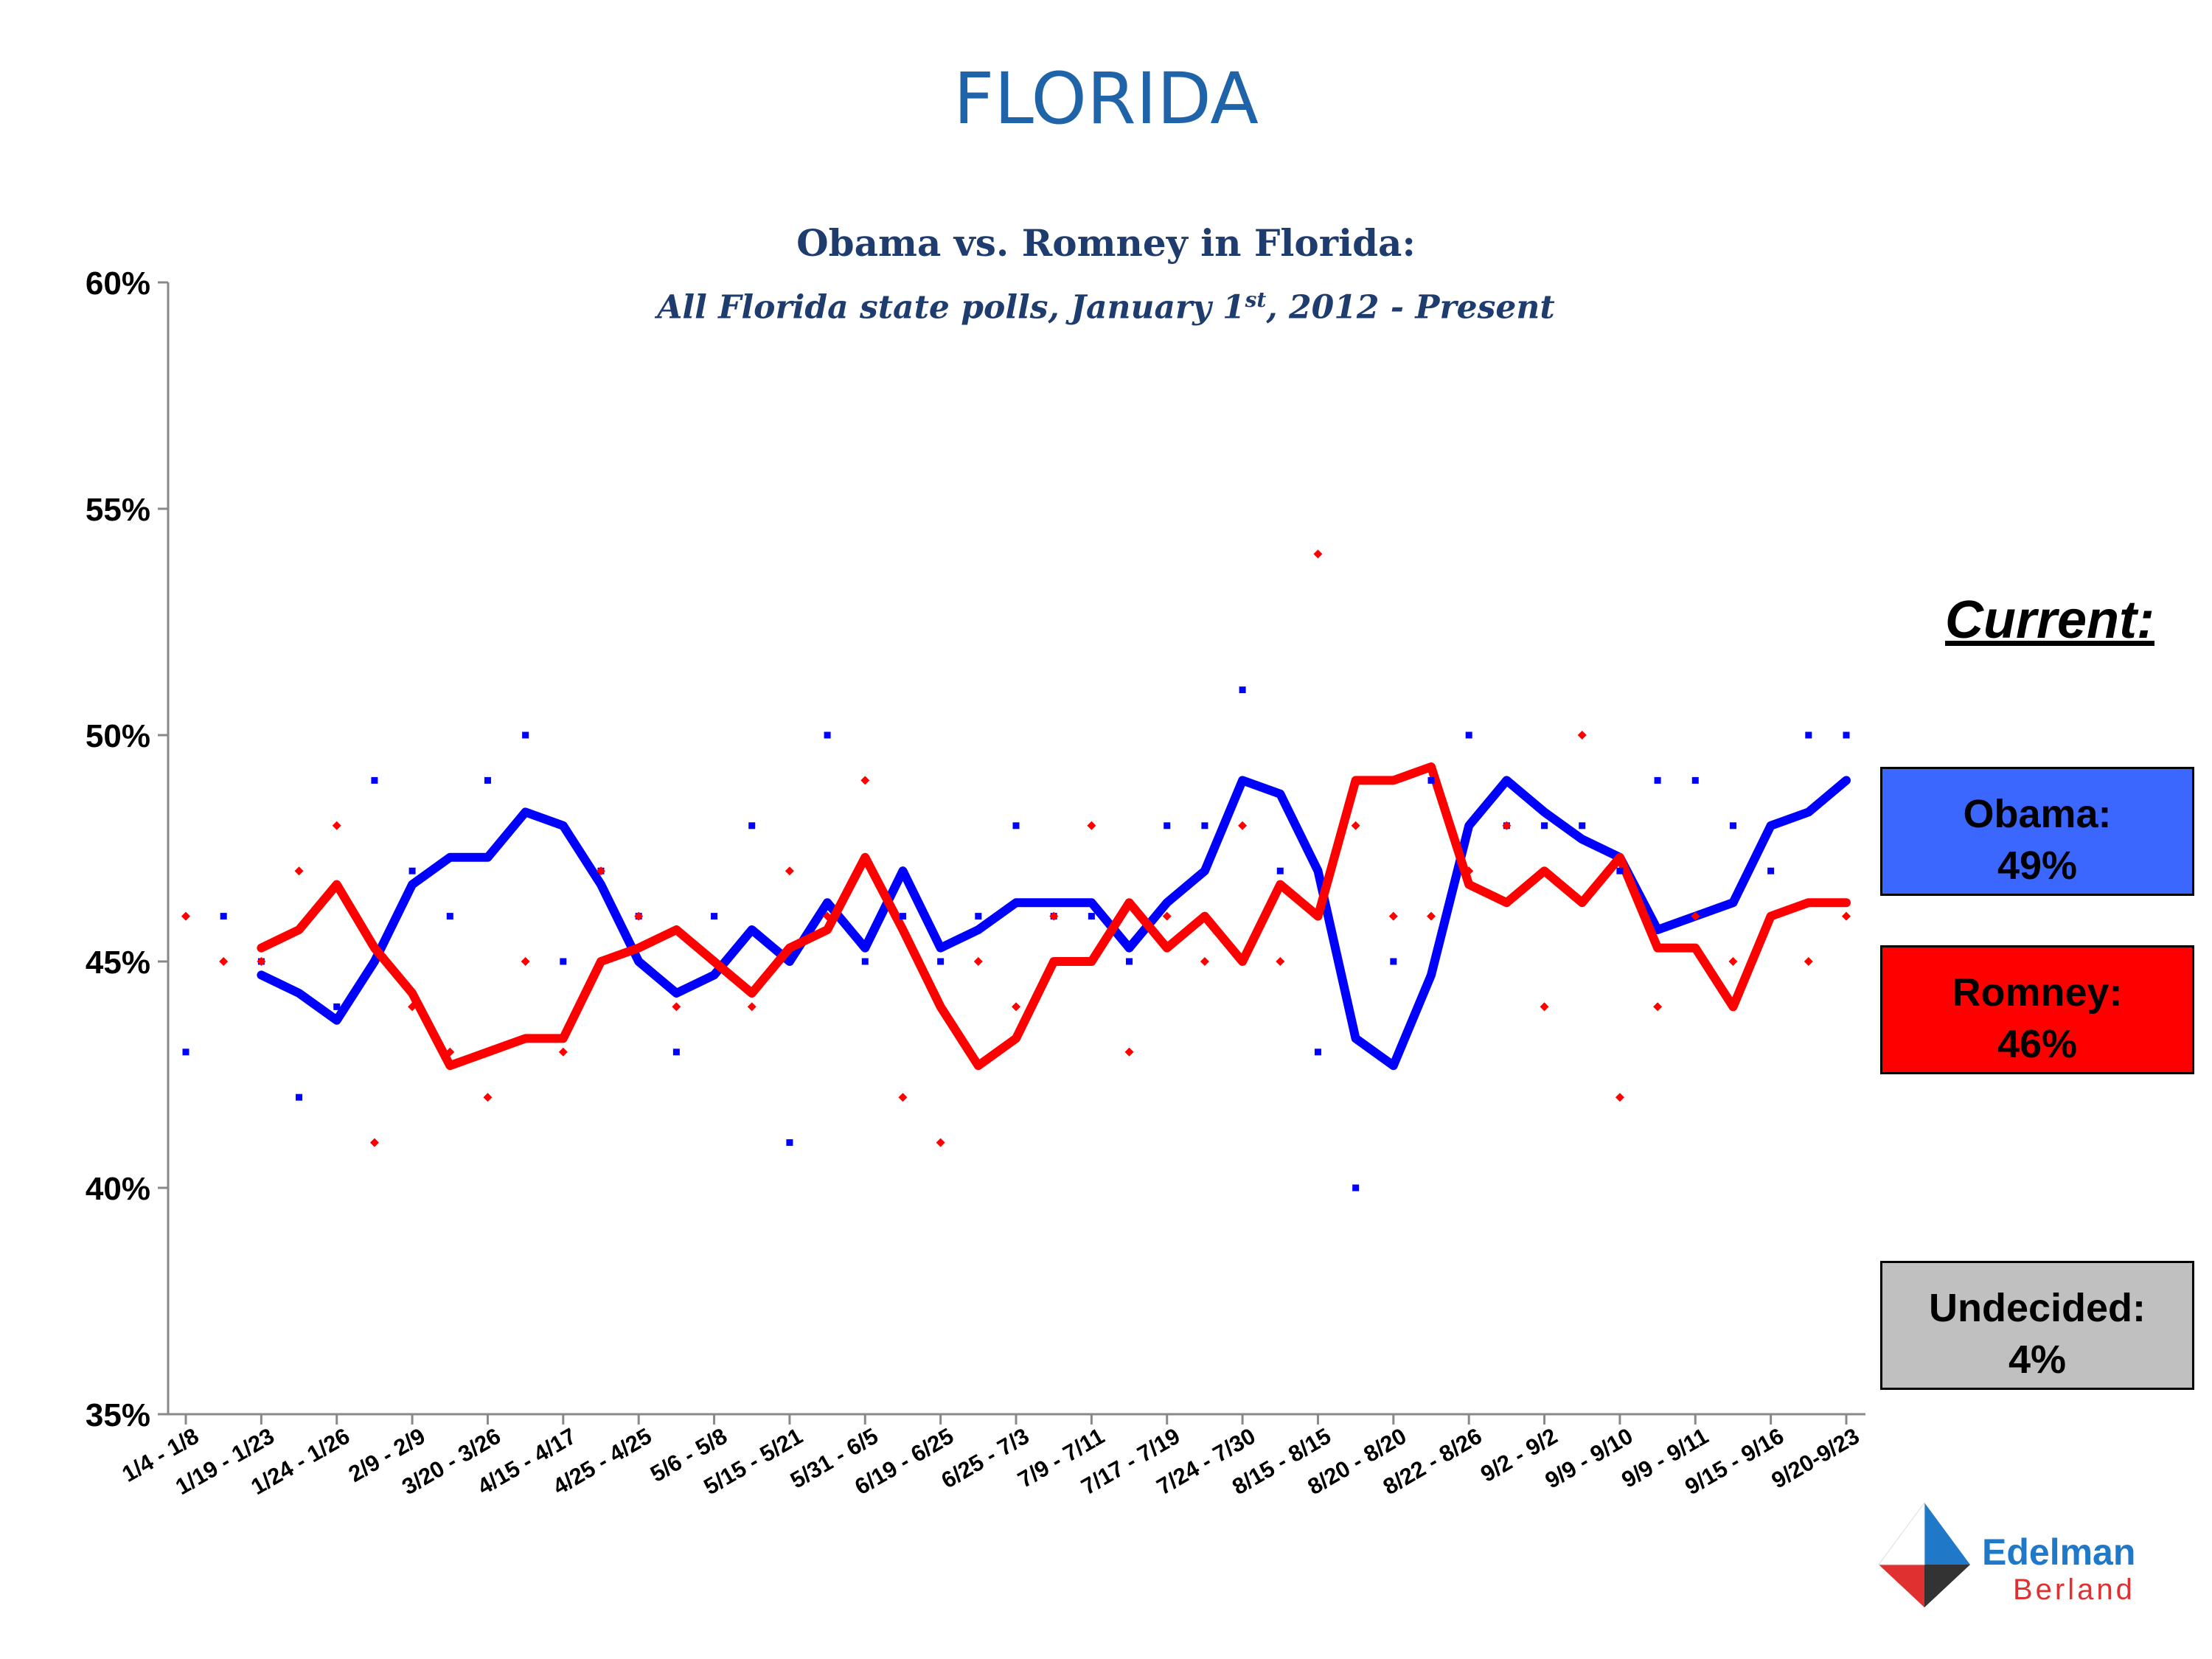 The width and height of the screenshot is (2212, 1659). Describe the element at coordinates (2059, 1552) in the screenshot. I see `logo-line1: Edelman` at that location.